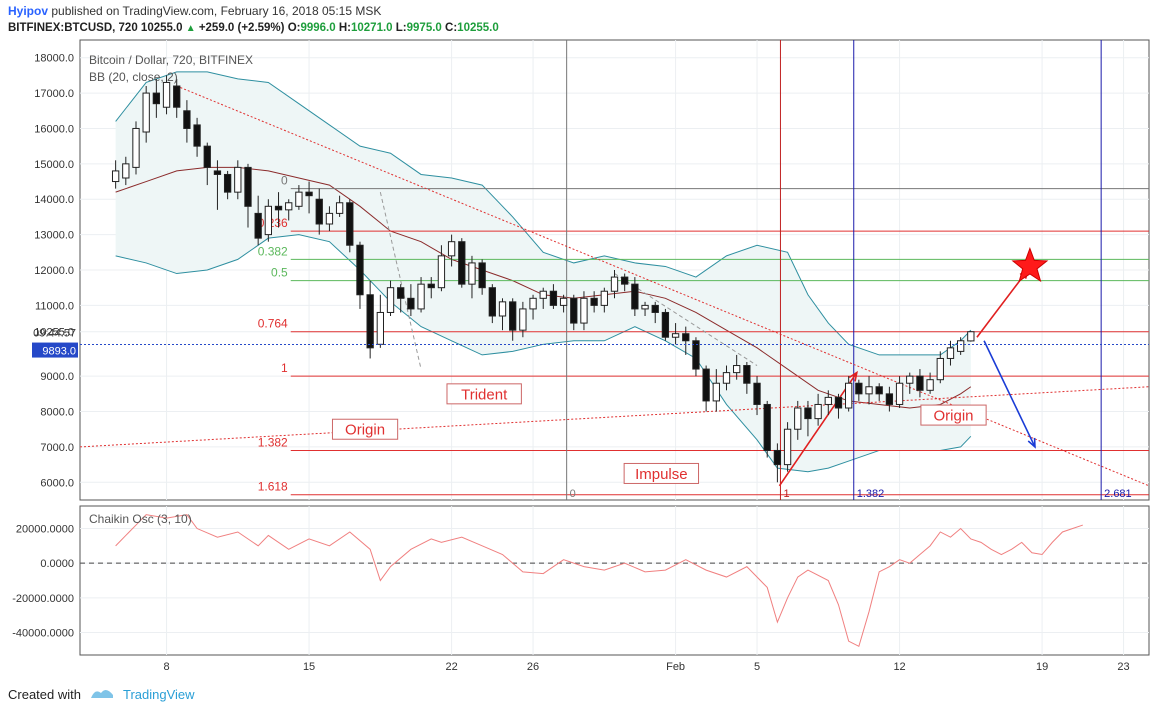  I want to click on time-fib-label: 1, so click(786, 494).